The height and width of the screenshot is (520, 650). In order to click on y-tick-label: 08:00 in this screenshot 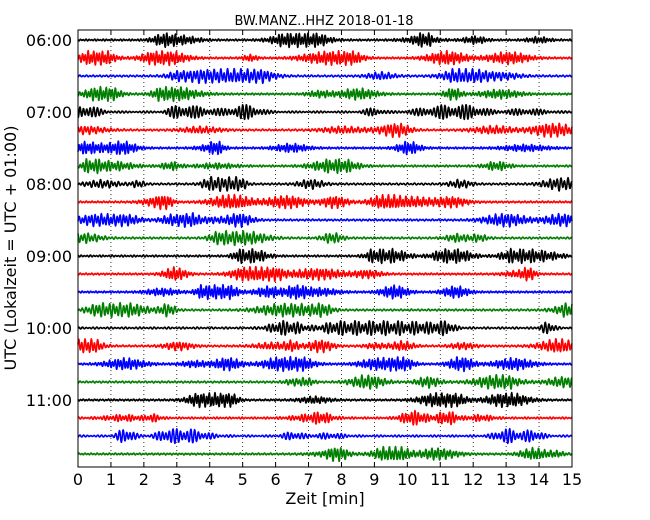, I will do `click(49, 184)`.